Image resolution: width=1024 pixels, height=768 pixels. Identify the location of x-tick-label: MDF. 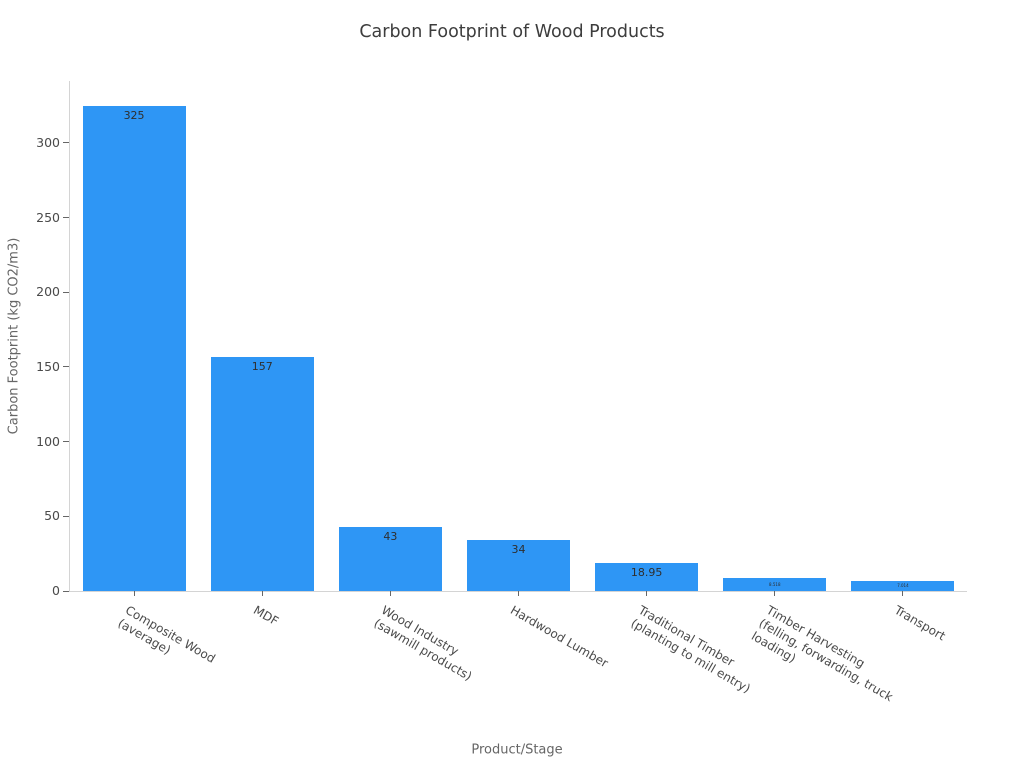
(266, 616).